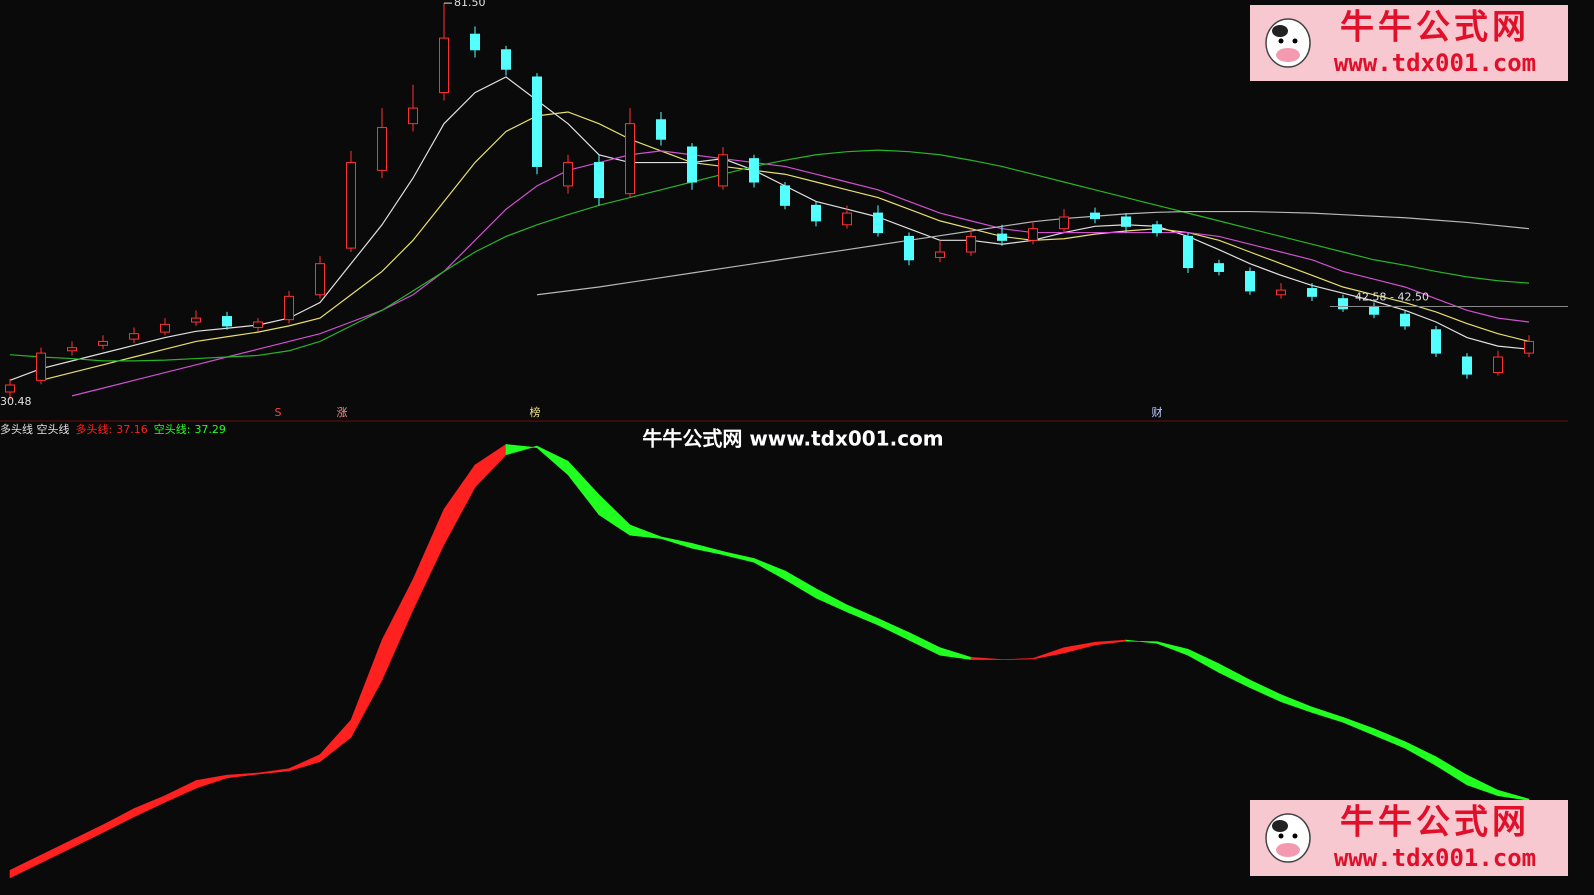 This screenshot has height=895, width=1594. Describe the element at coordinates (1157, 412) in the screenshot. I see `signal-marker: 财` at that location.